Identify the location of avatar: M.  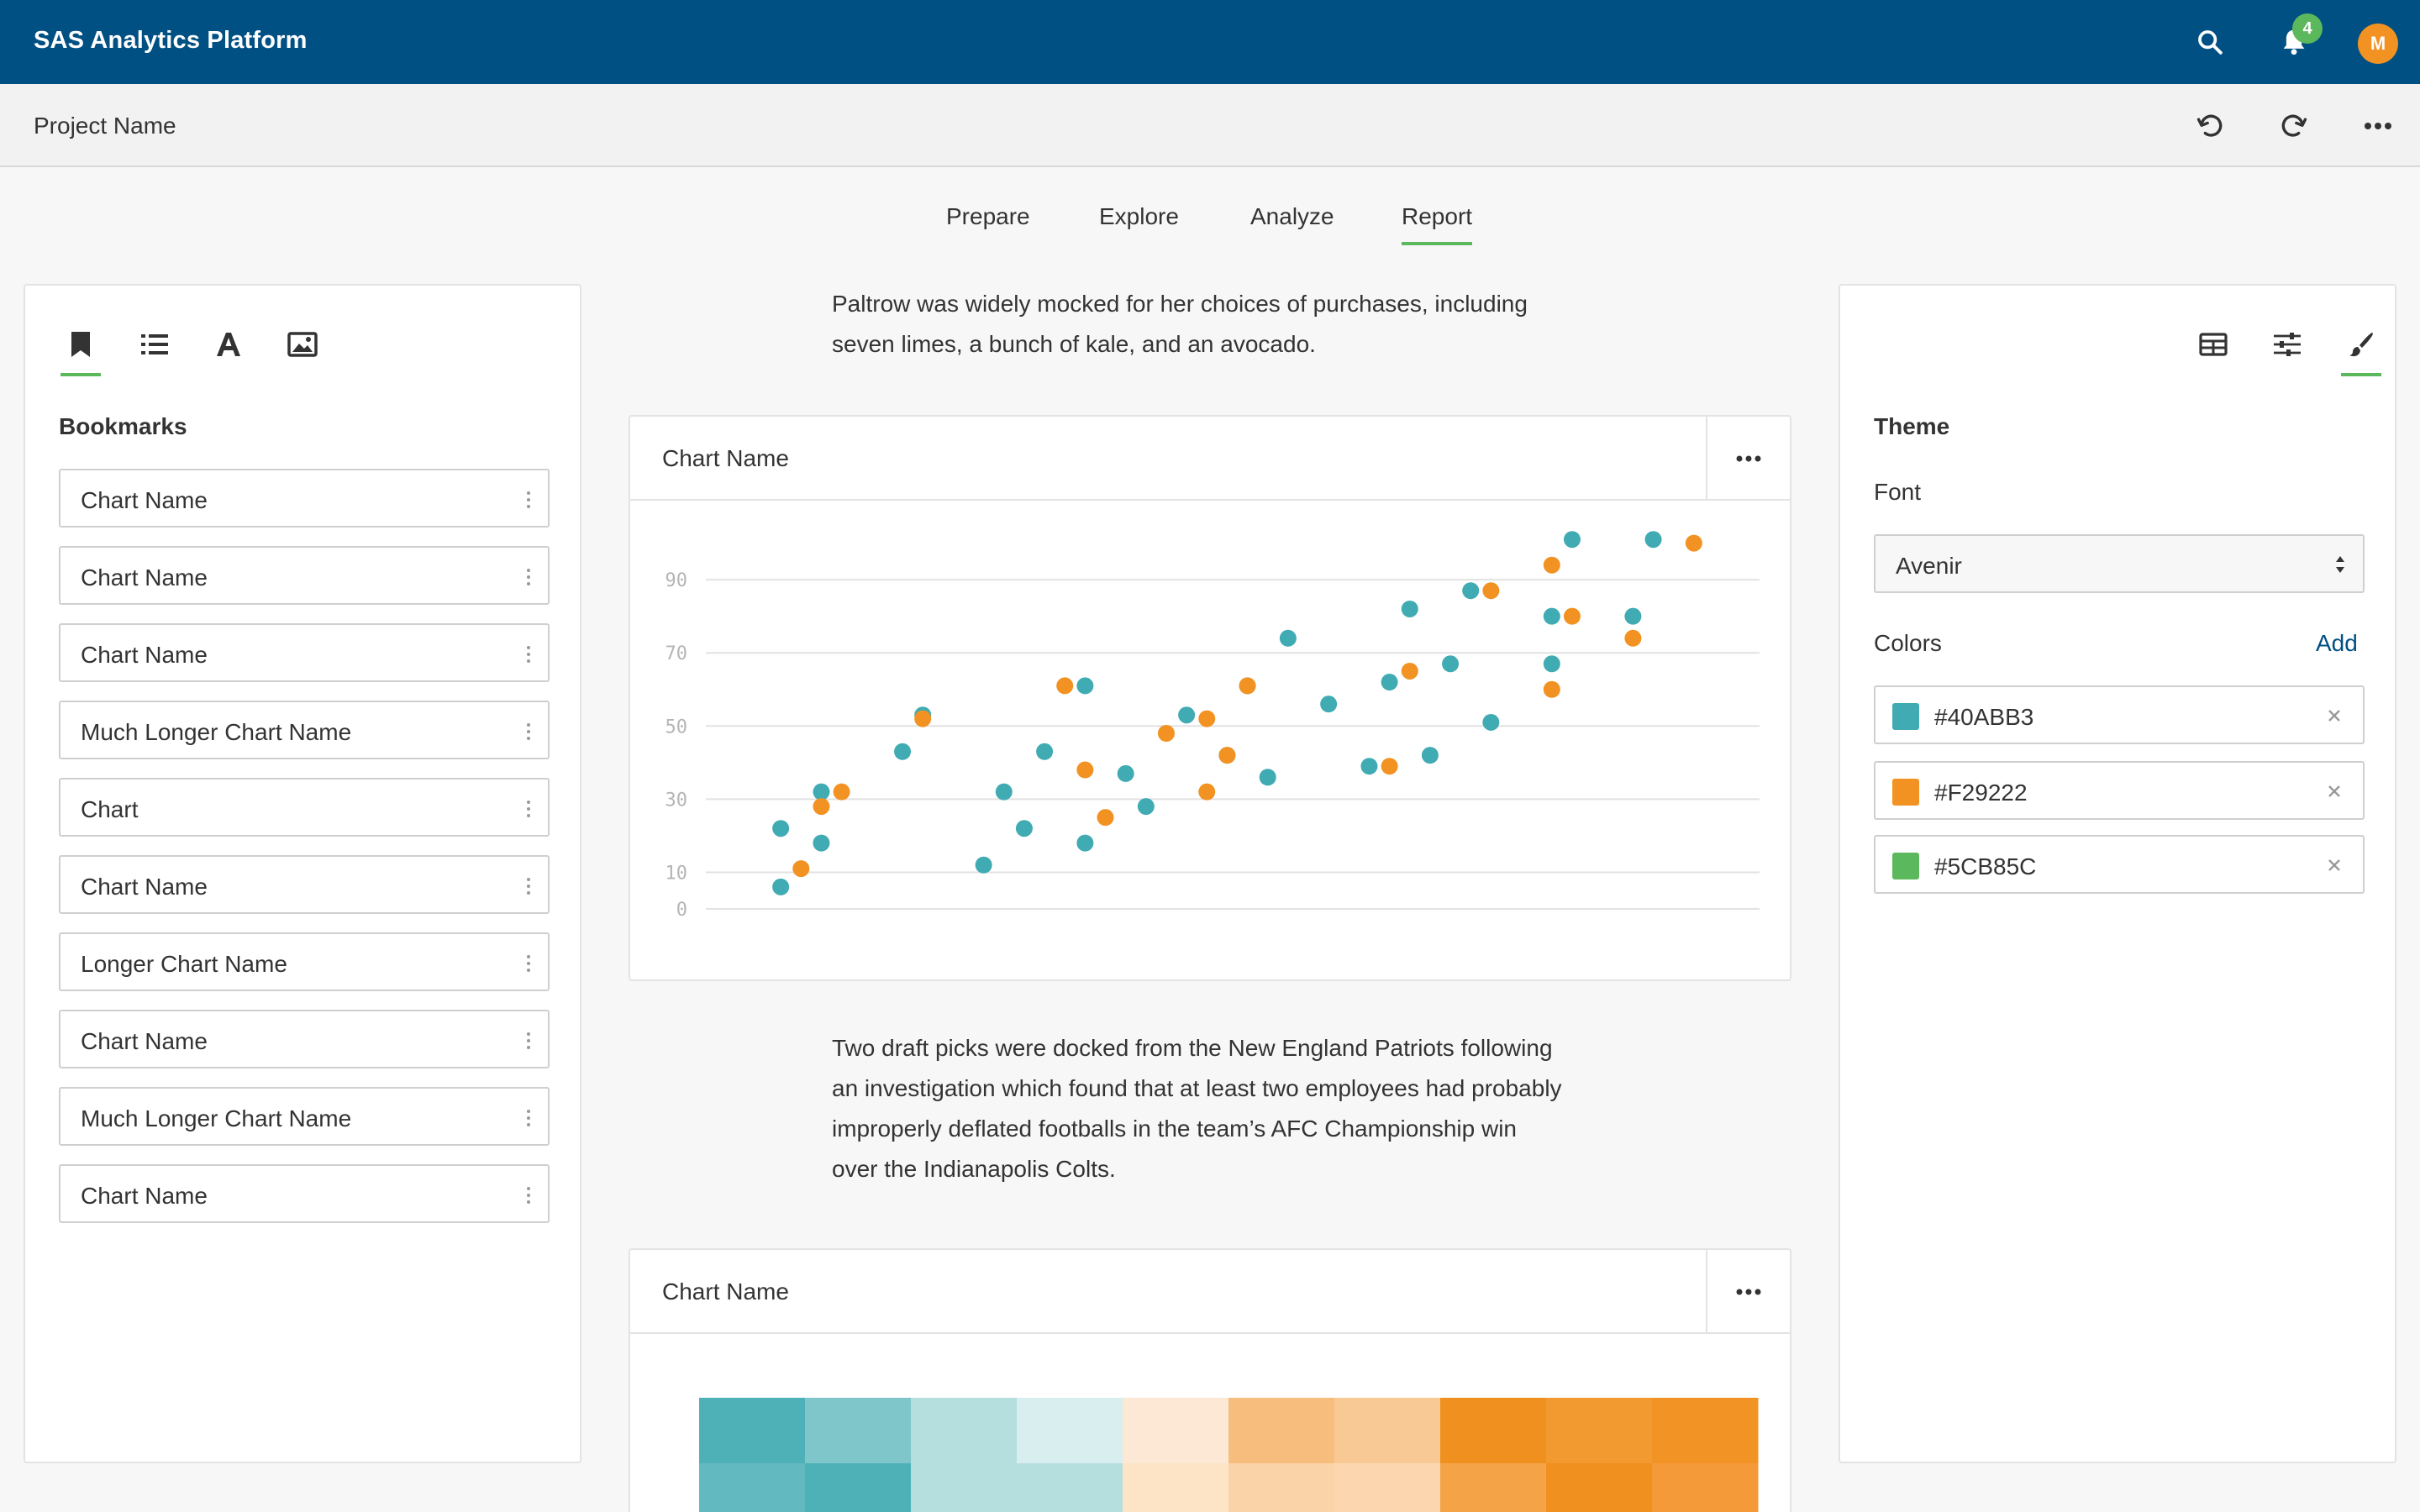
(2378, 44).